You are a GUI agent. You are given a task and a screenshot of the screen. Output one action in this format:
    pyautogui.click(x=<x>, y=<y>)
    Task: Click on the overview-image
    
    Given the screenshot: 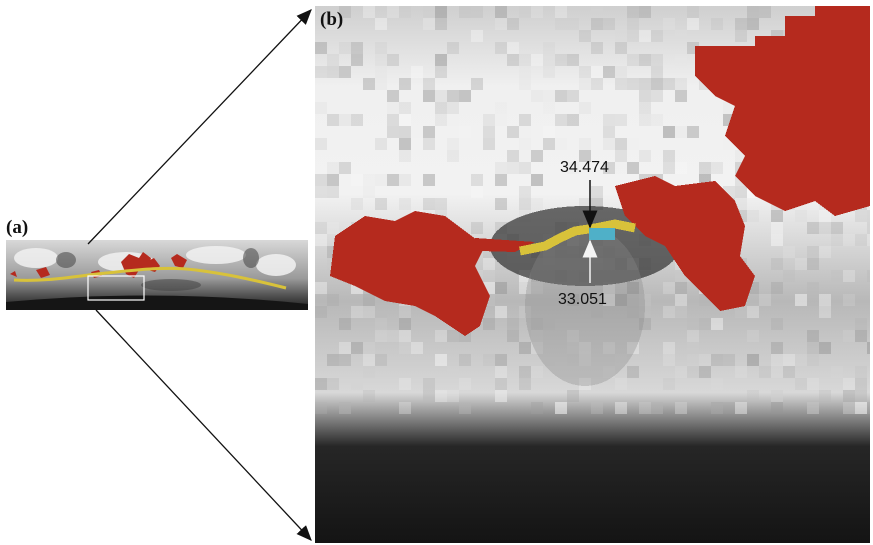 What is the action you would take?
    pyautogui.click(x=157, y=275)
    